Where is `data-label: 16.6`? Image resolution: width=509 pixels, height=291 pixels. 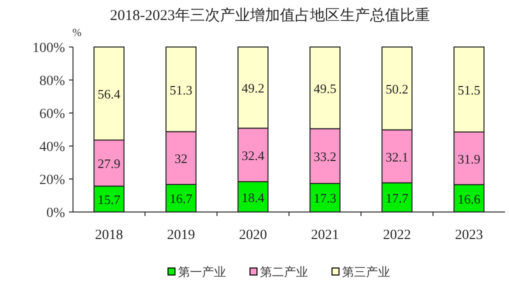 data-label: 16.6 is located at coordinates (469, 198).